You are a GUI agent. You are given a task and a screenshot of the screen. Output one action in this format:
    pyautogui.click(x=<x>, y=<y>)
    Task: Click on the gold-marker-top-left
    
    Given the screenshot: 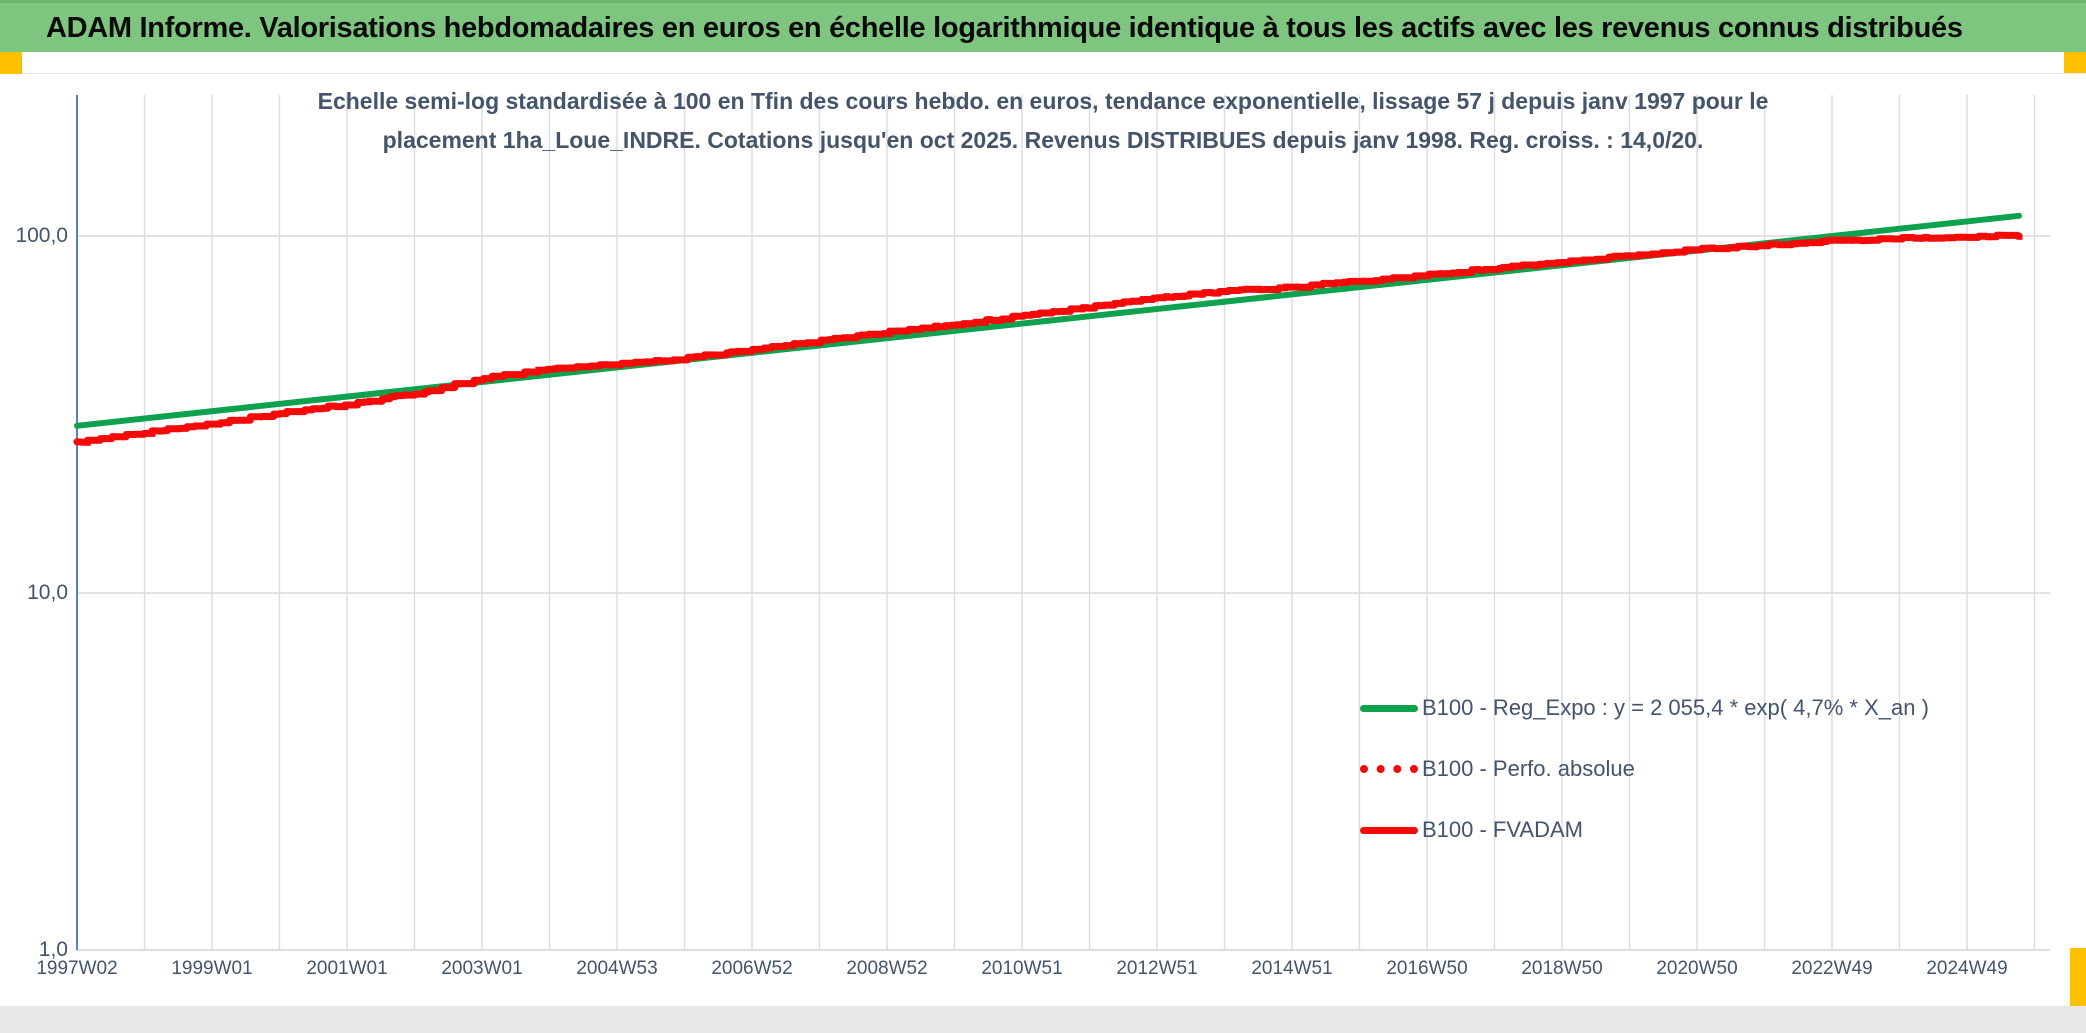 What is the action you would take?
    pyautogui.click(x=11, y=63)
    